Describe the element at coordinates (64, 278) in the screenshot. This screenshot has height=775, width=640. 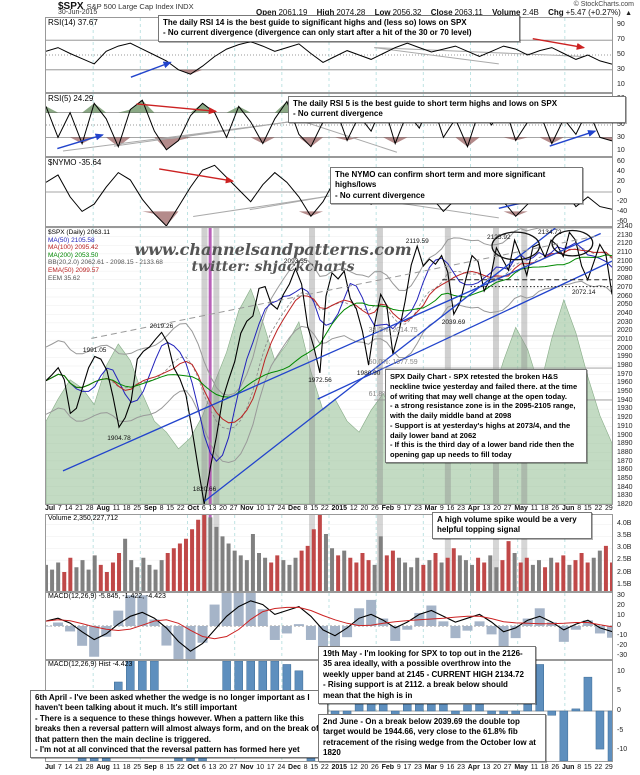
I see `legend-line: EEM 35.62` at that location.